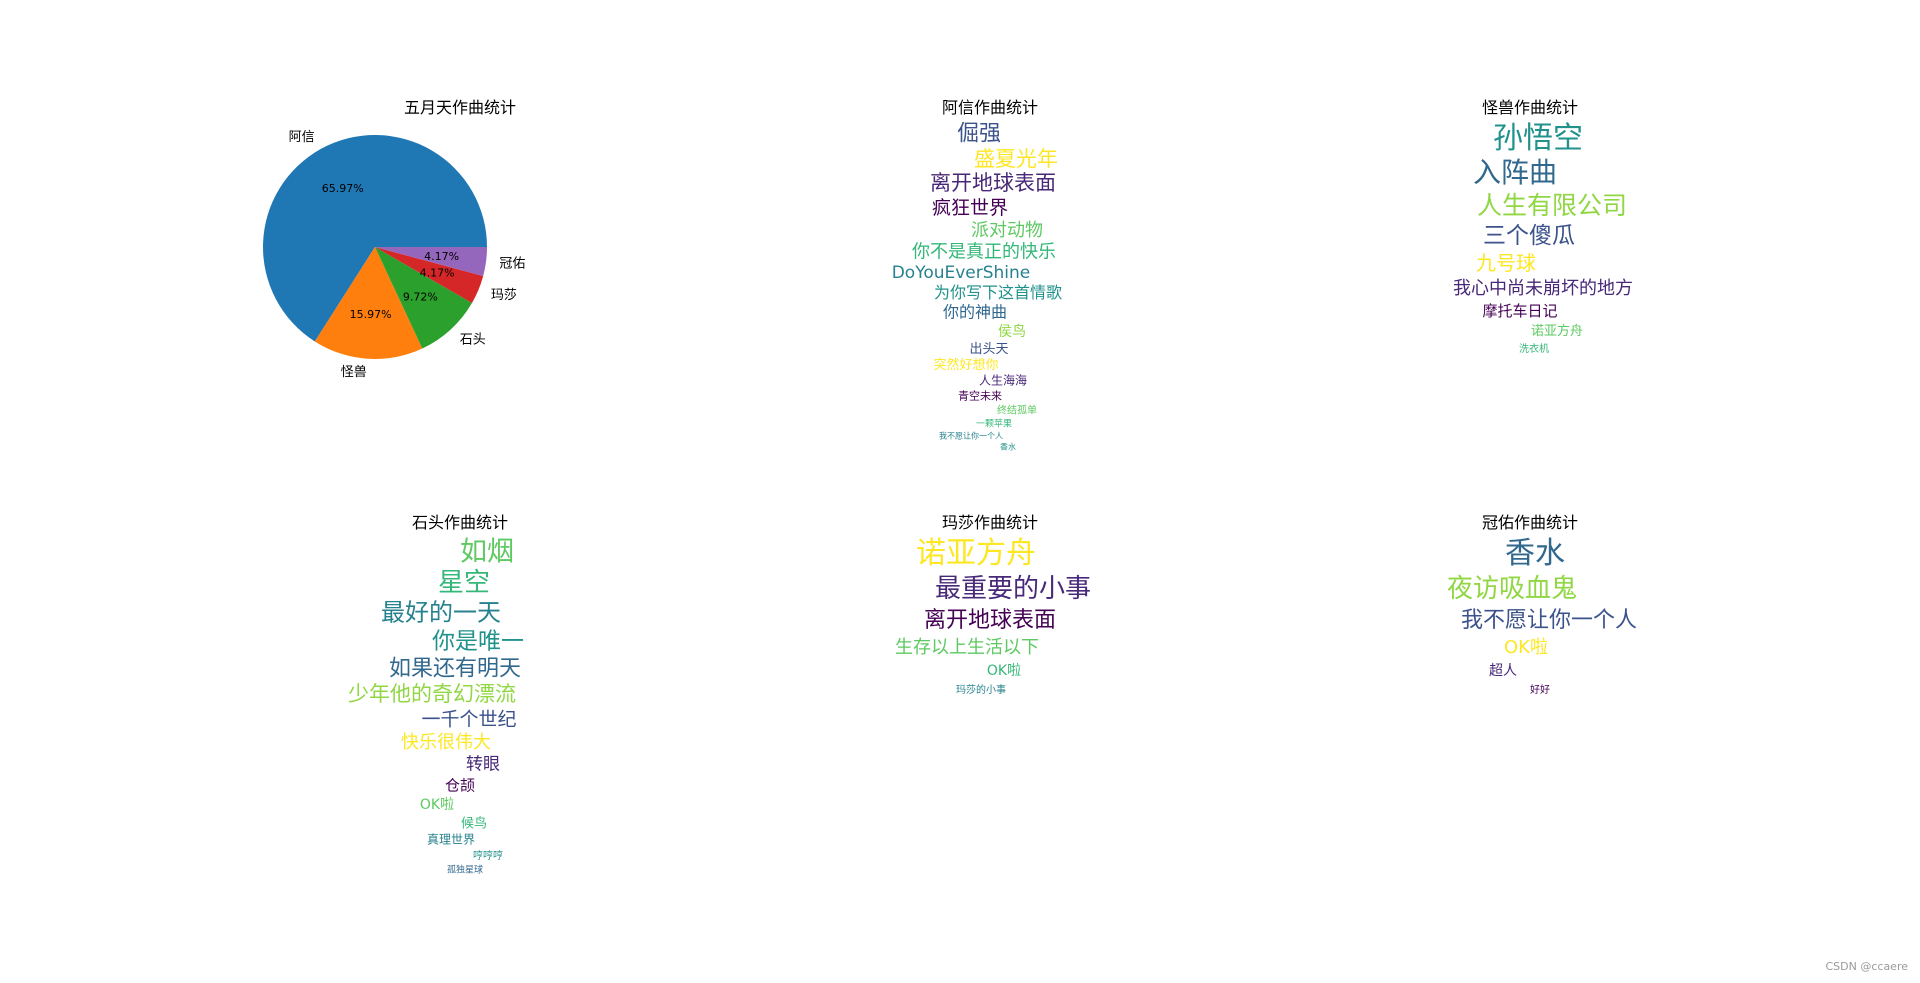 This screenshot has height=983, width=1920. What do you see at coordinates (343, 188) in the screenshot?
I see `pie-pct-label: 65.97%` at bounding box center [343, 188].